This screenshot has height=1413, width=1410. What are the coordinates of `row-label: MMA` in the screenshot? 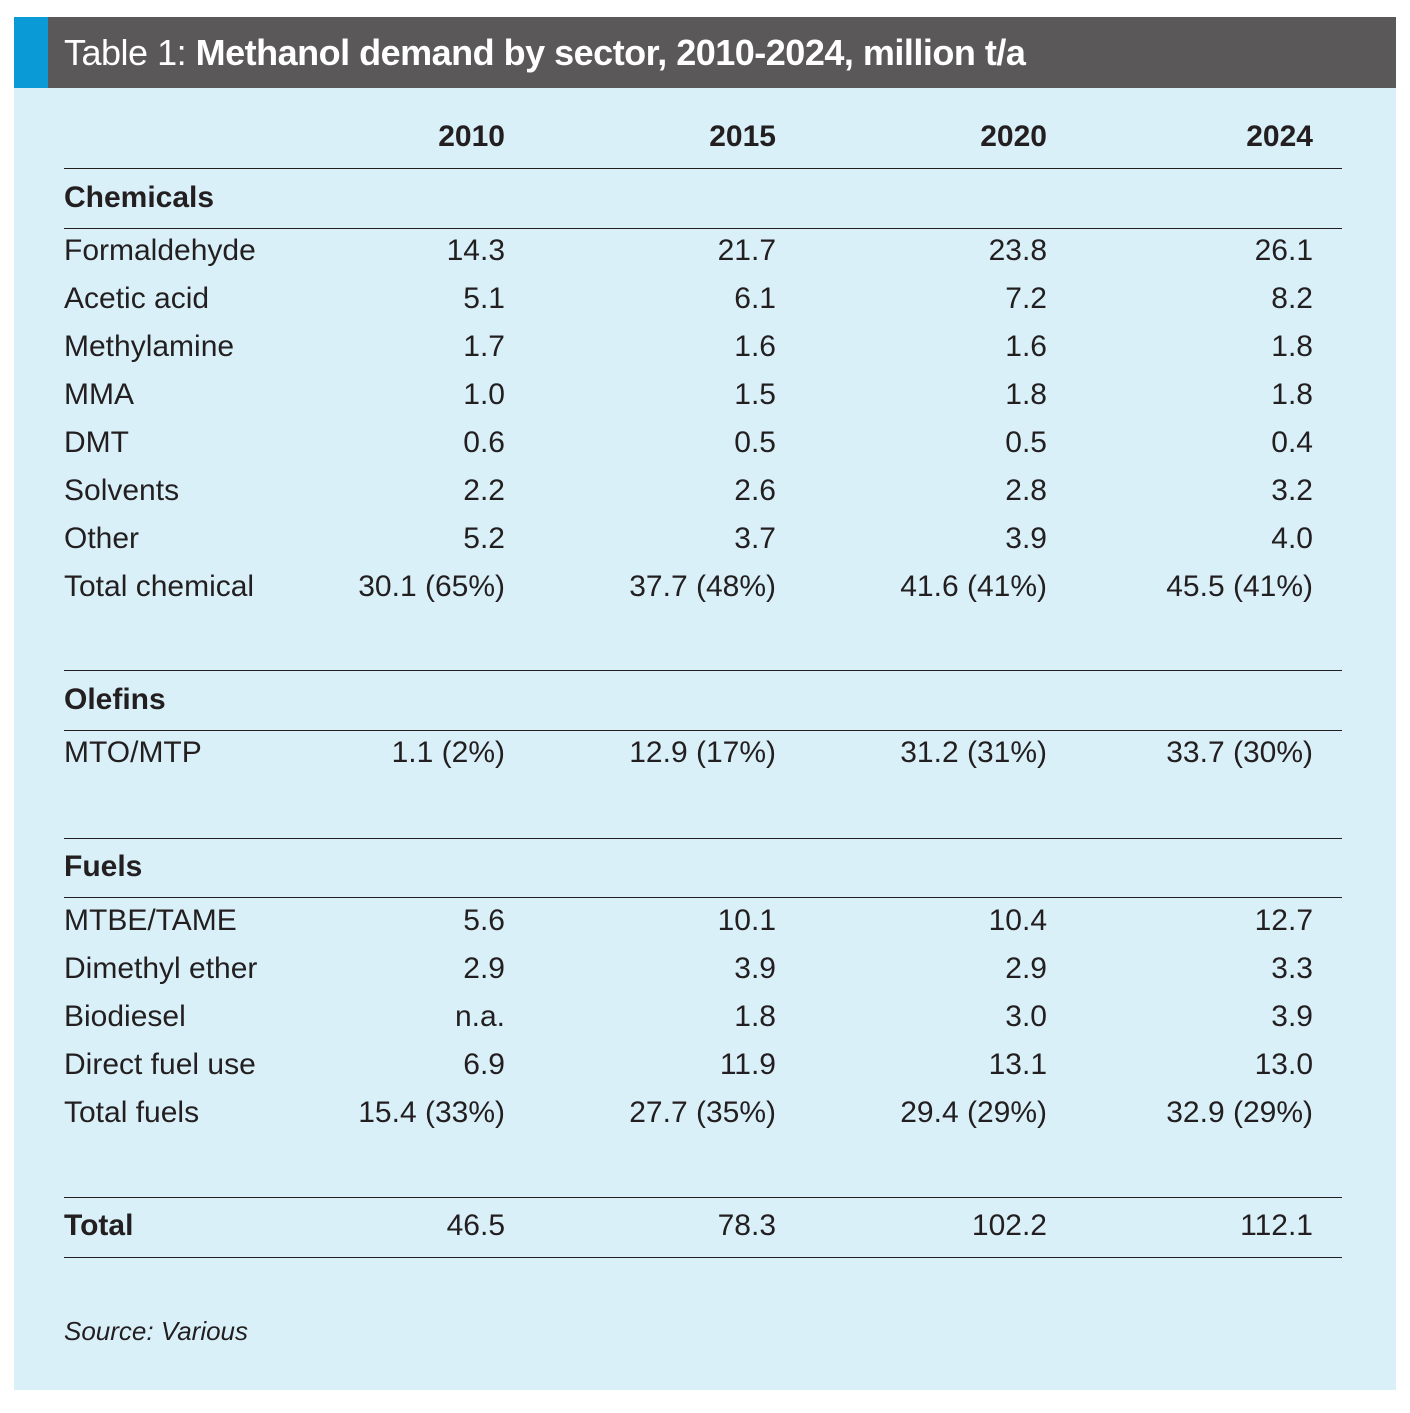 It's located at (99, 394).